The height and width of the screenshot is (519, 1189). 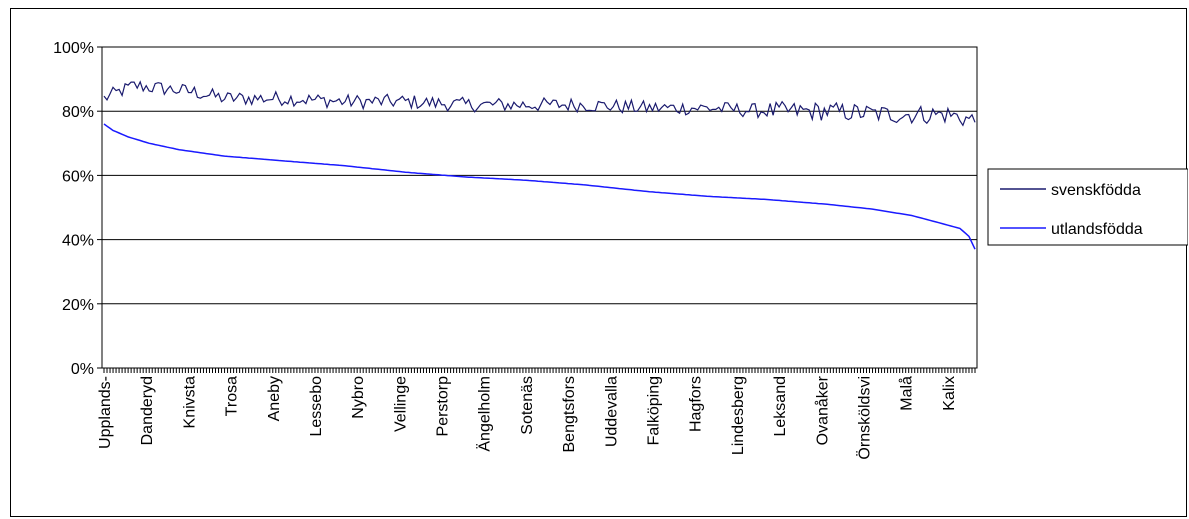 I want to click on x-tick-label: Uddevalla, so click(x=611, y=411).